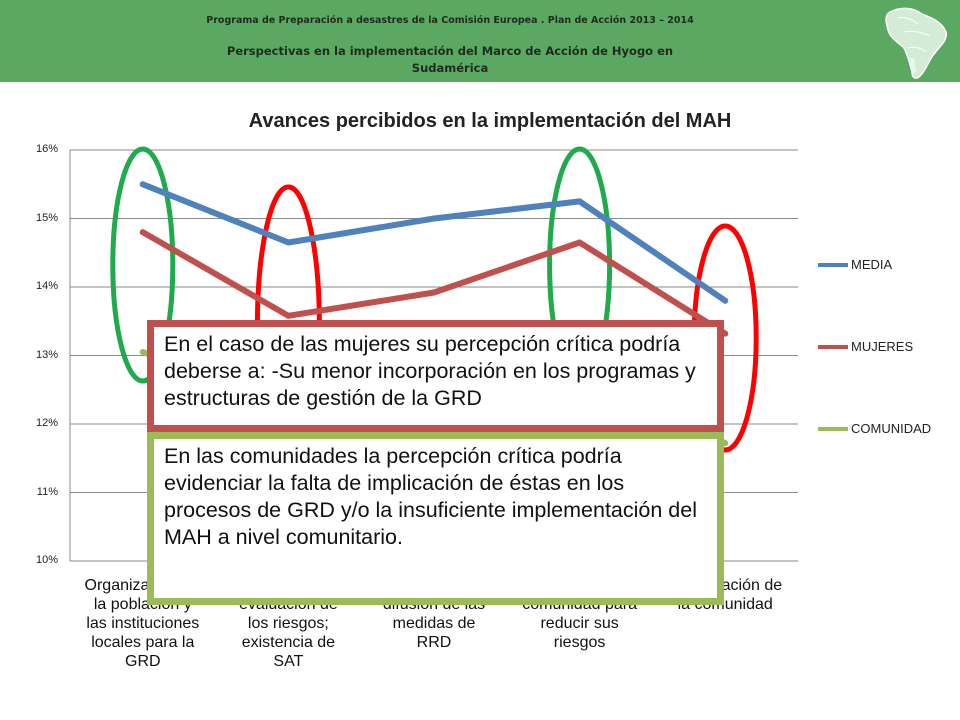  I want to click on category-label-line: GRD, so click(143, 661).